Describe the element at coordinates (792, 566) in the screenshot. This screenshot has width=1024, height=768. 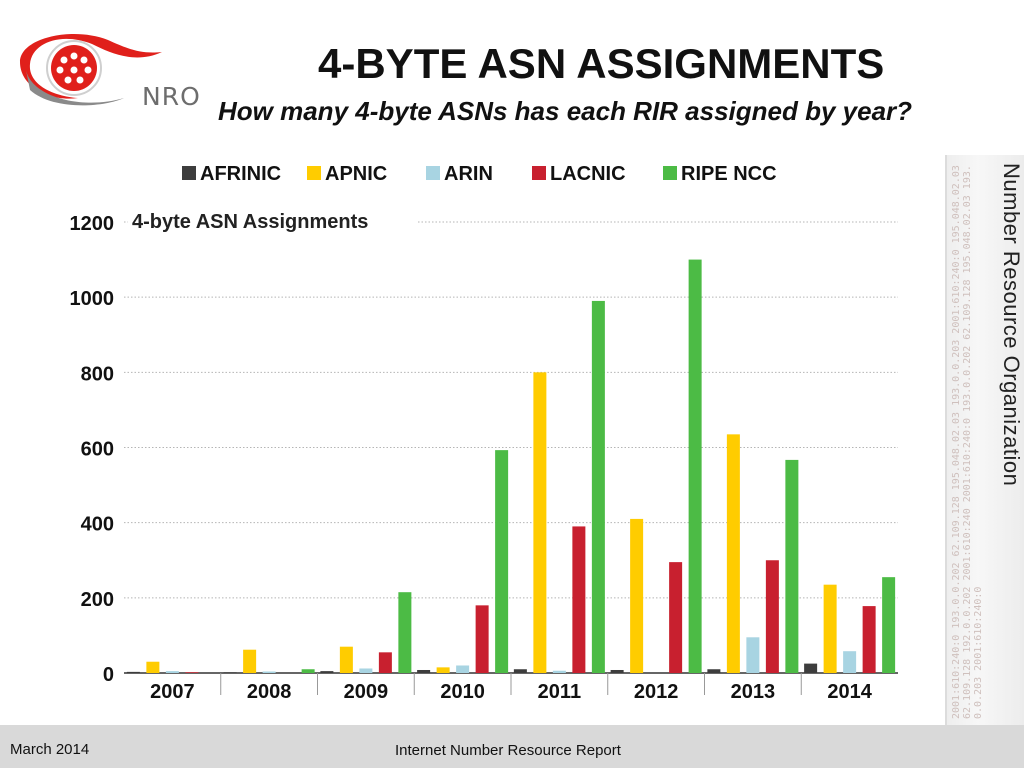
I see `bar-ripe-ncc-2013` at that location.